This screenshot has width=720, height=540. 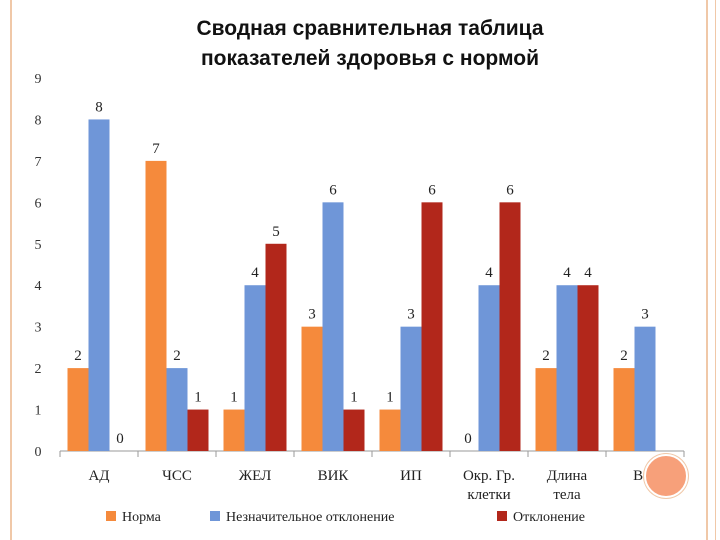 What do you see at coordinates (38, 411) in the screenshot?
I see `y-tick-label: 1` at bounding box center [38, 411].